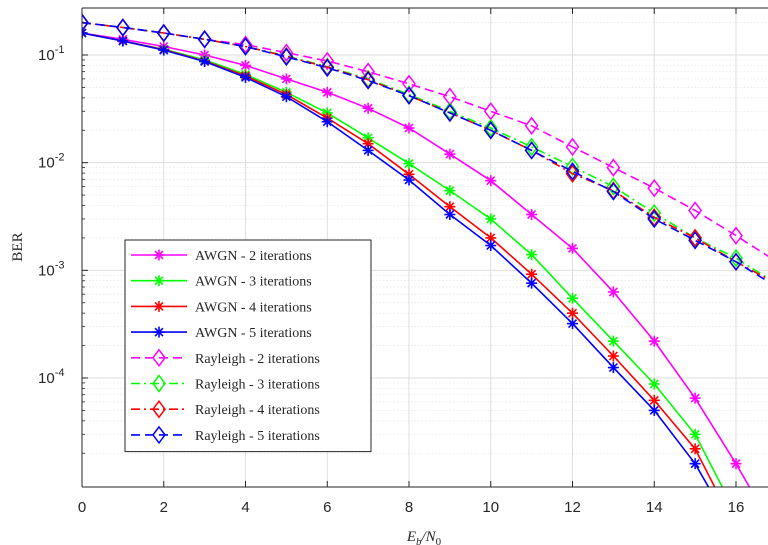 Image resolution: width=768 pixels, height=545 pixels. I want to click on x-tick-label: 10, so click(490, 507).